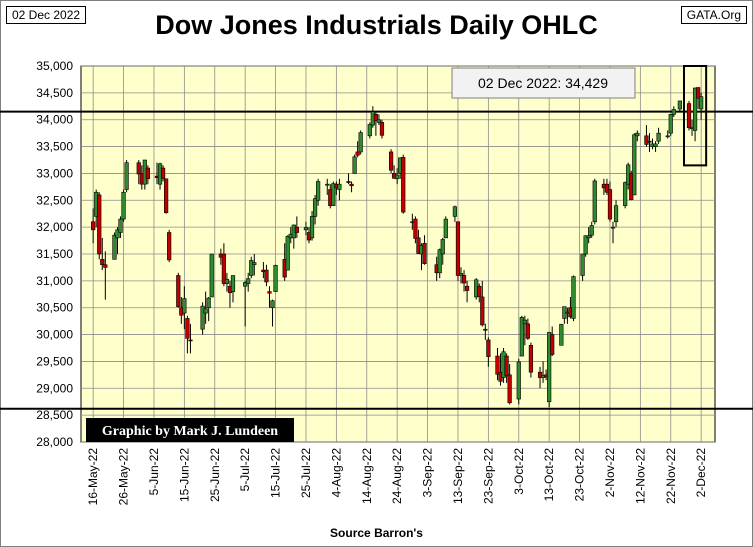 The width and height of the screenshot is (753, 547). I want to click on y-tick-label: 33,000, so click(54, 173).